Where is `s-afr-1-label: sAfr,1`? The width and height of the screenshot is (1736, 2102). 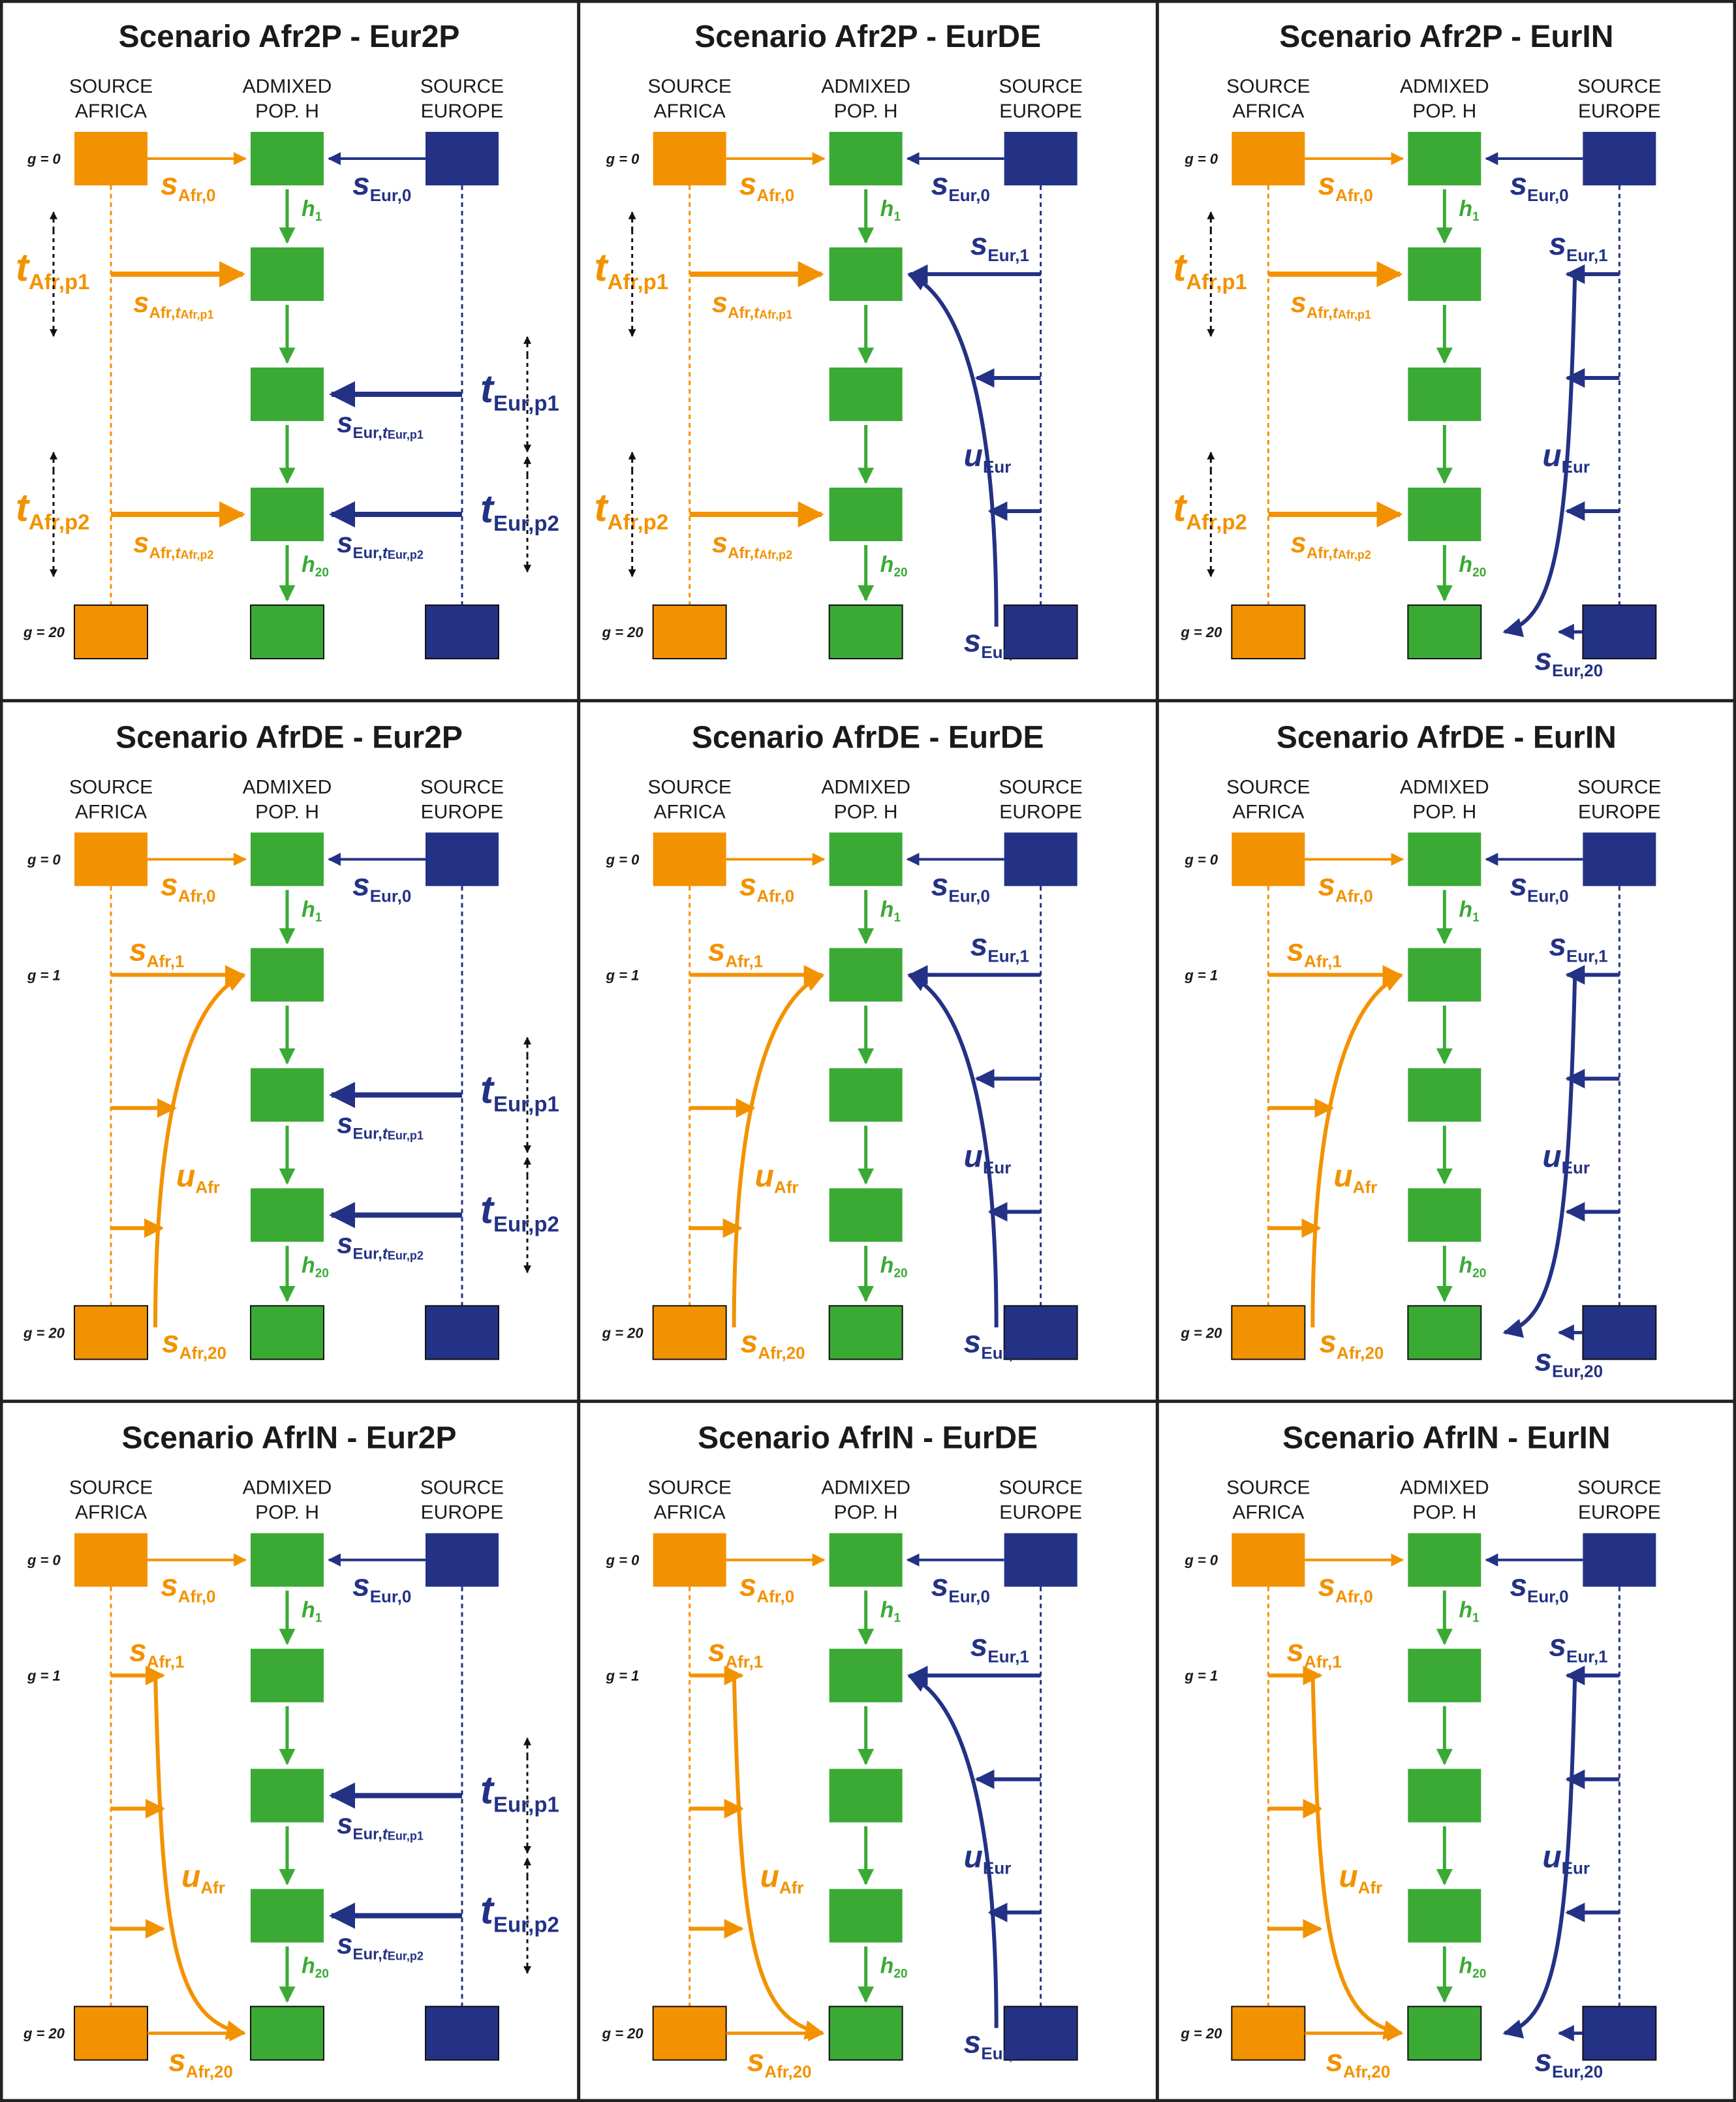 s-afr-1-label: sAfr,1 is located at coordinates (1314, 952).